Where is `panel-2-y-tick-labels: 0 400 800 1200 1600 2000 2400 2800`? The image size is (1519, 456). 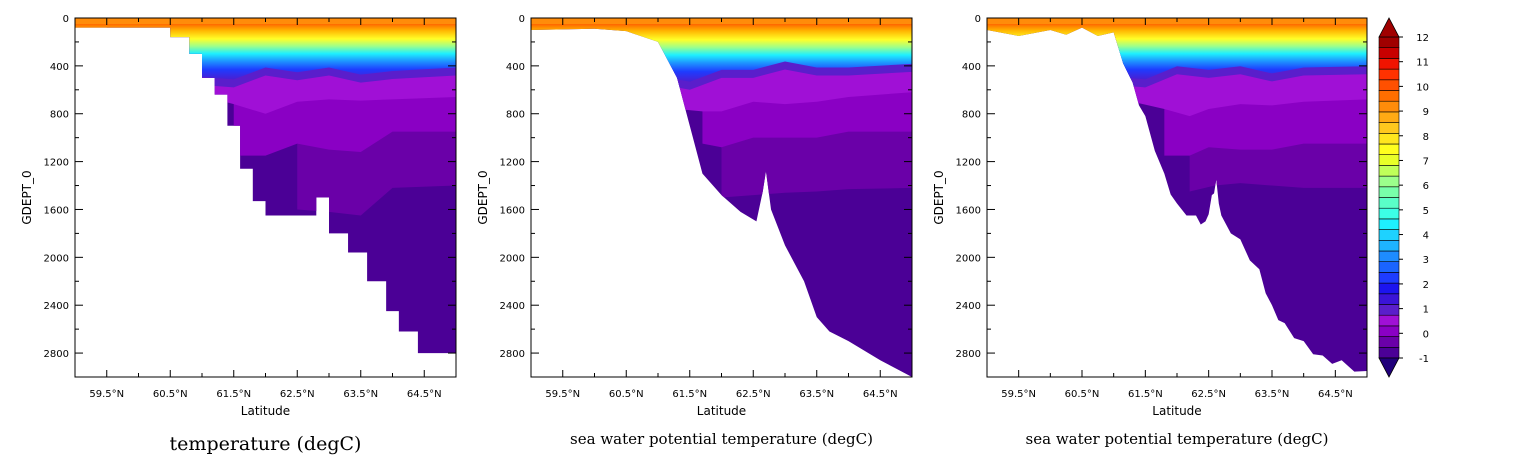
panel-2-y-tick-labels: 0 400 800 1200 1600 2000 2400 2800 is located at coordinates (512, 187).